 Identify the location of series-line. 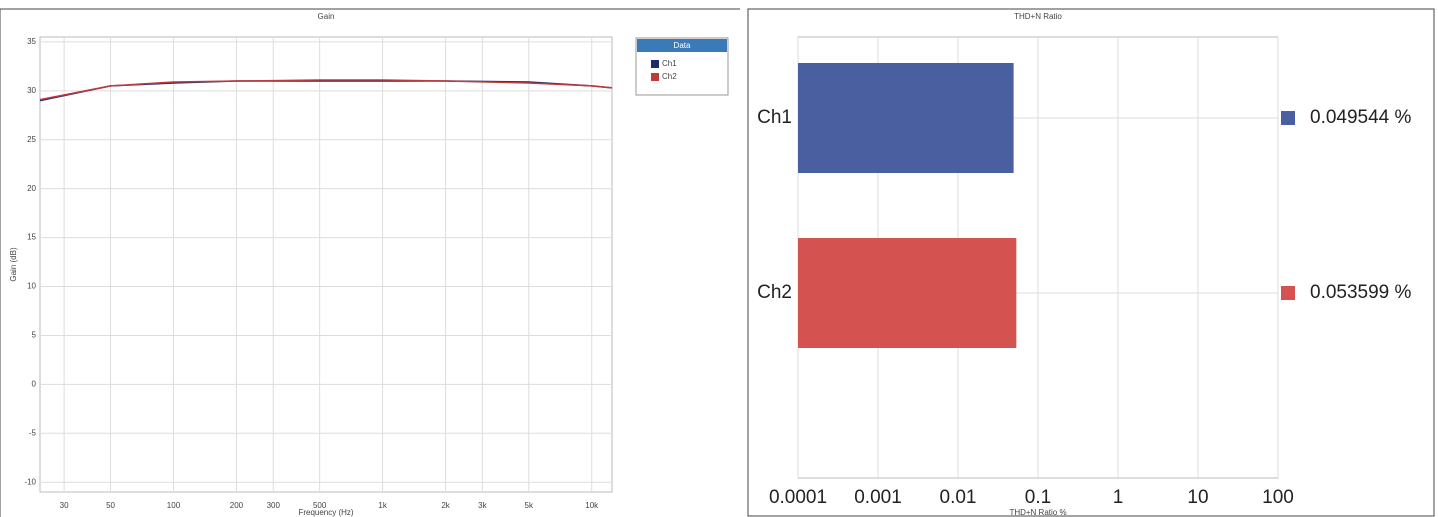
(326, 90).